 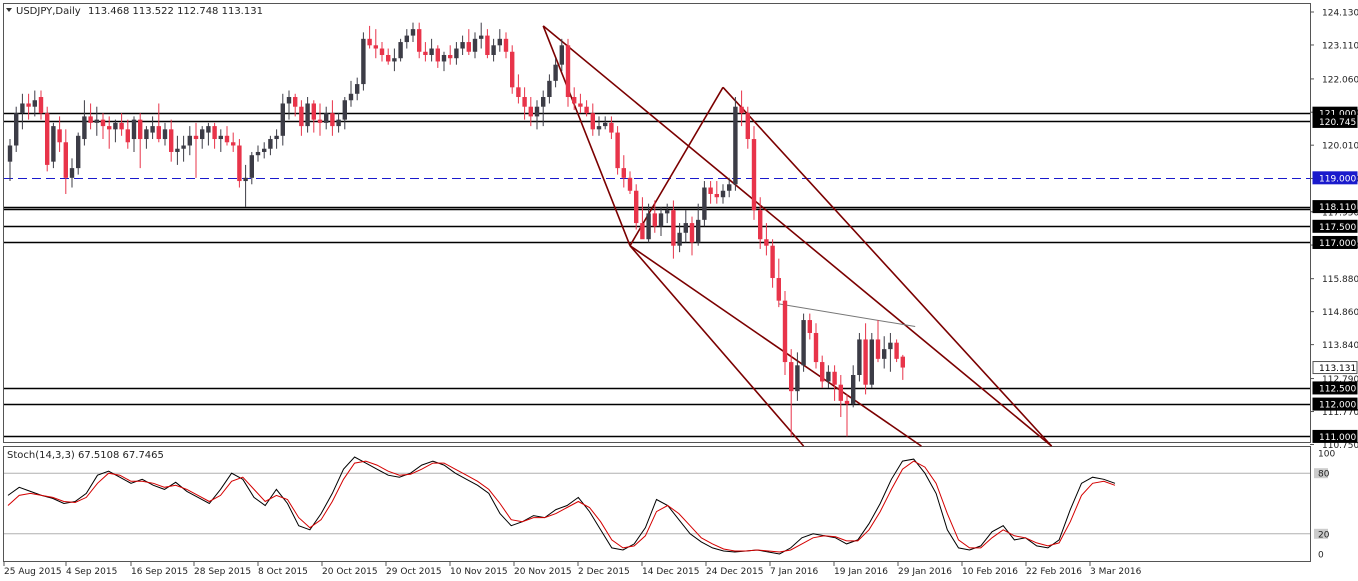 I want to click on x-tick-label: 29 Jan 2016, so click(x=925, y=572).